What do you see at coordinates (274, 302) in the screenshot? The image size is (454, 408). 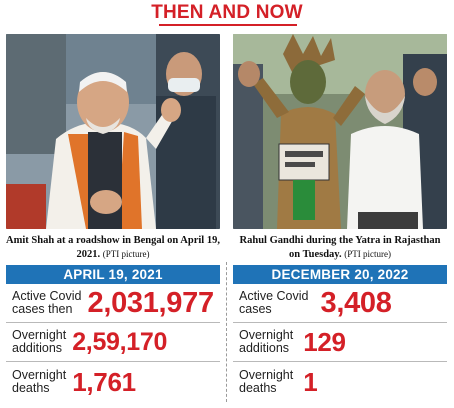 I see `stat-label: Active Covid cases` at bounding box center [274, 302].